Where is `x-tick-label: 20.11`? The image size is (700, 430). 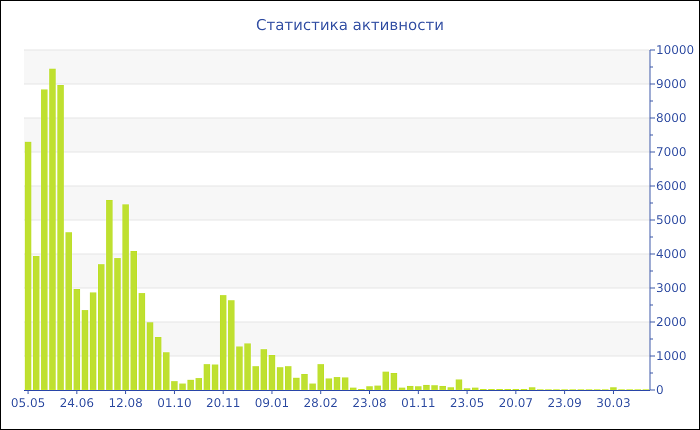 x-tick-label: 20.11 is located at coordinates (223, 403).